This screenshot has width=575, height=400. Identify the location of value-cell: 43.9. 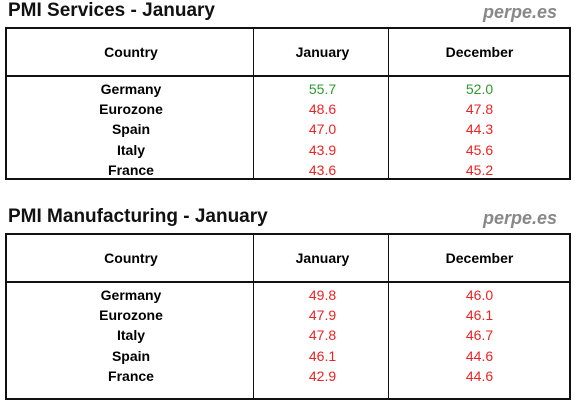
(322, 149).